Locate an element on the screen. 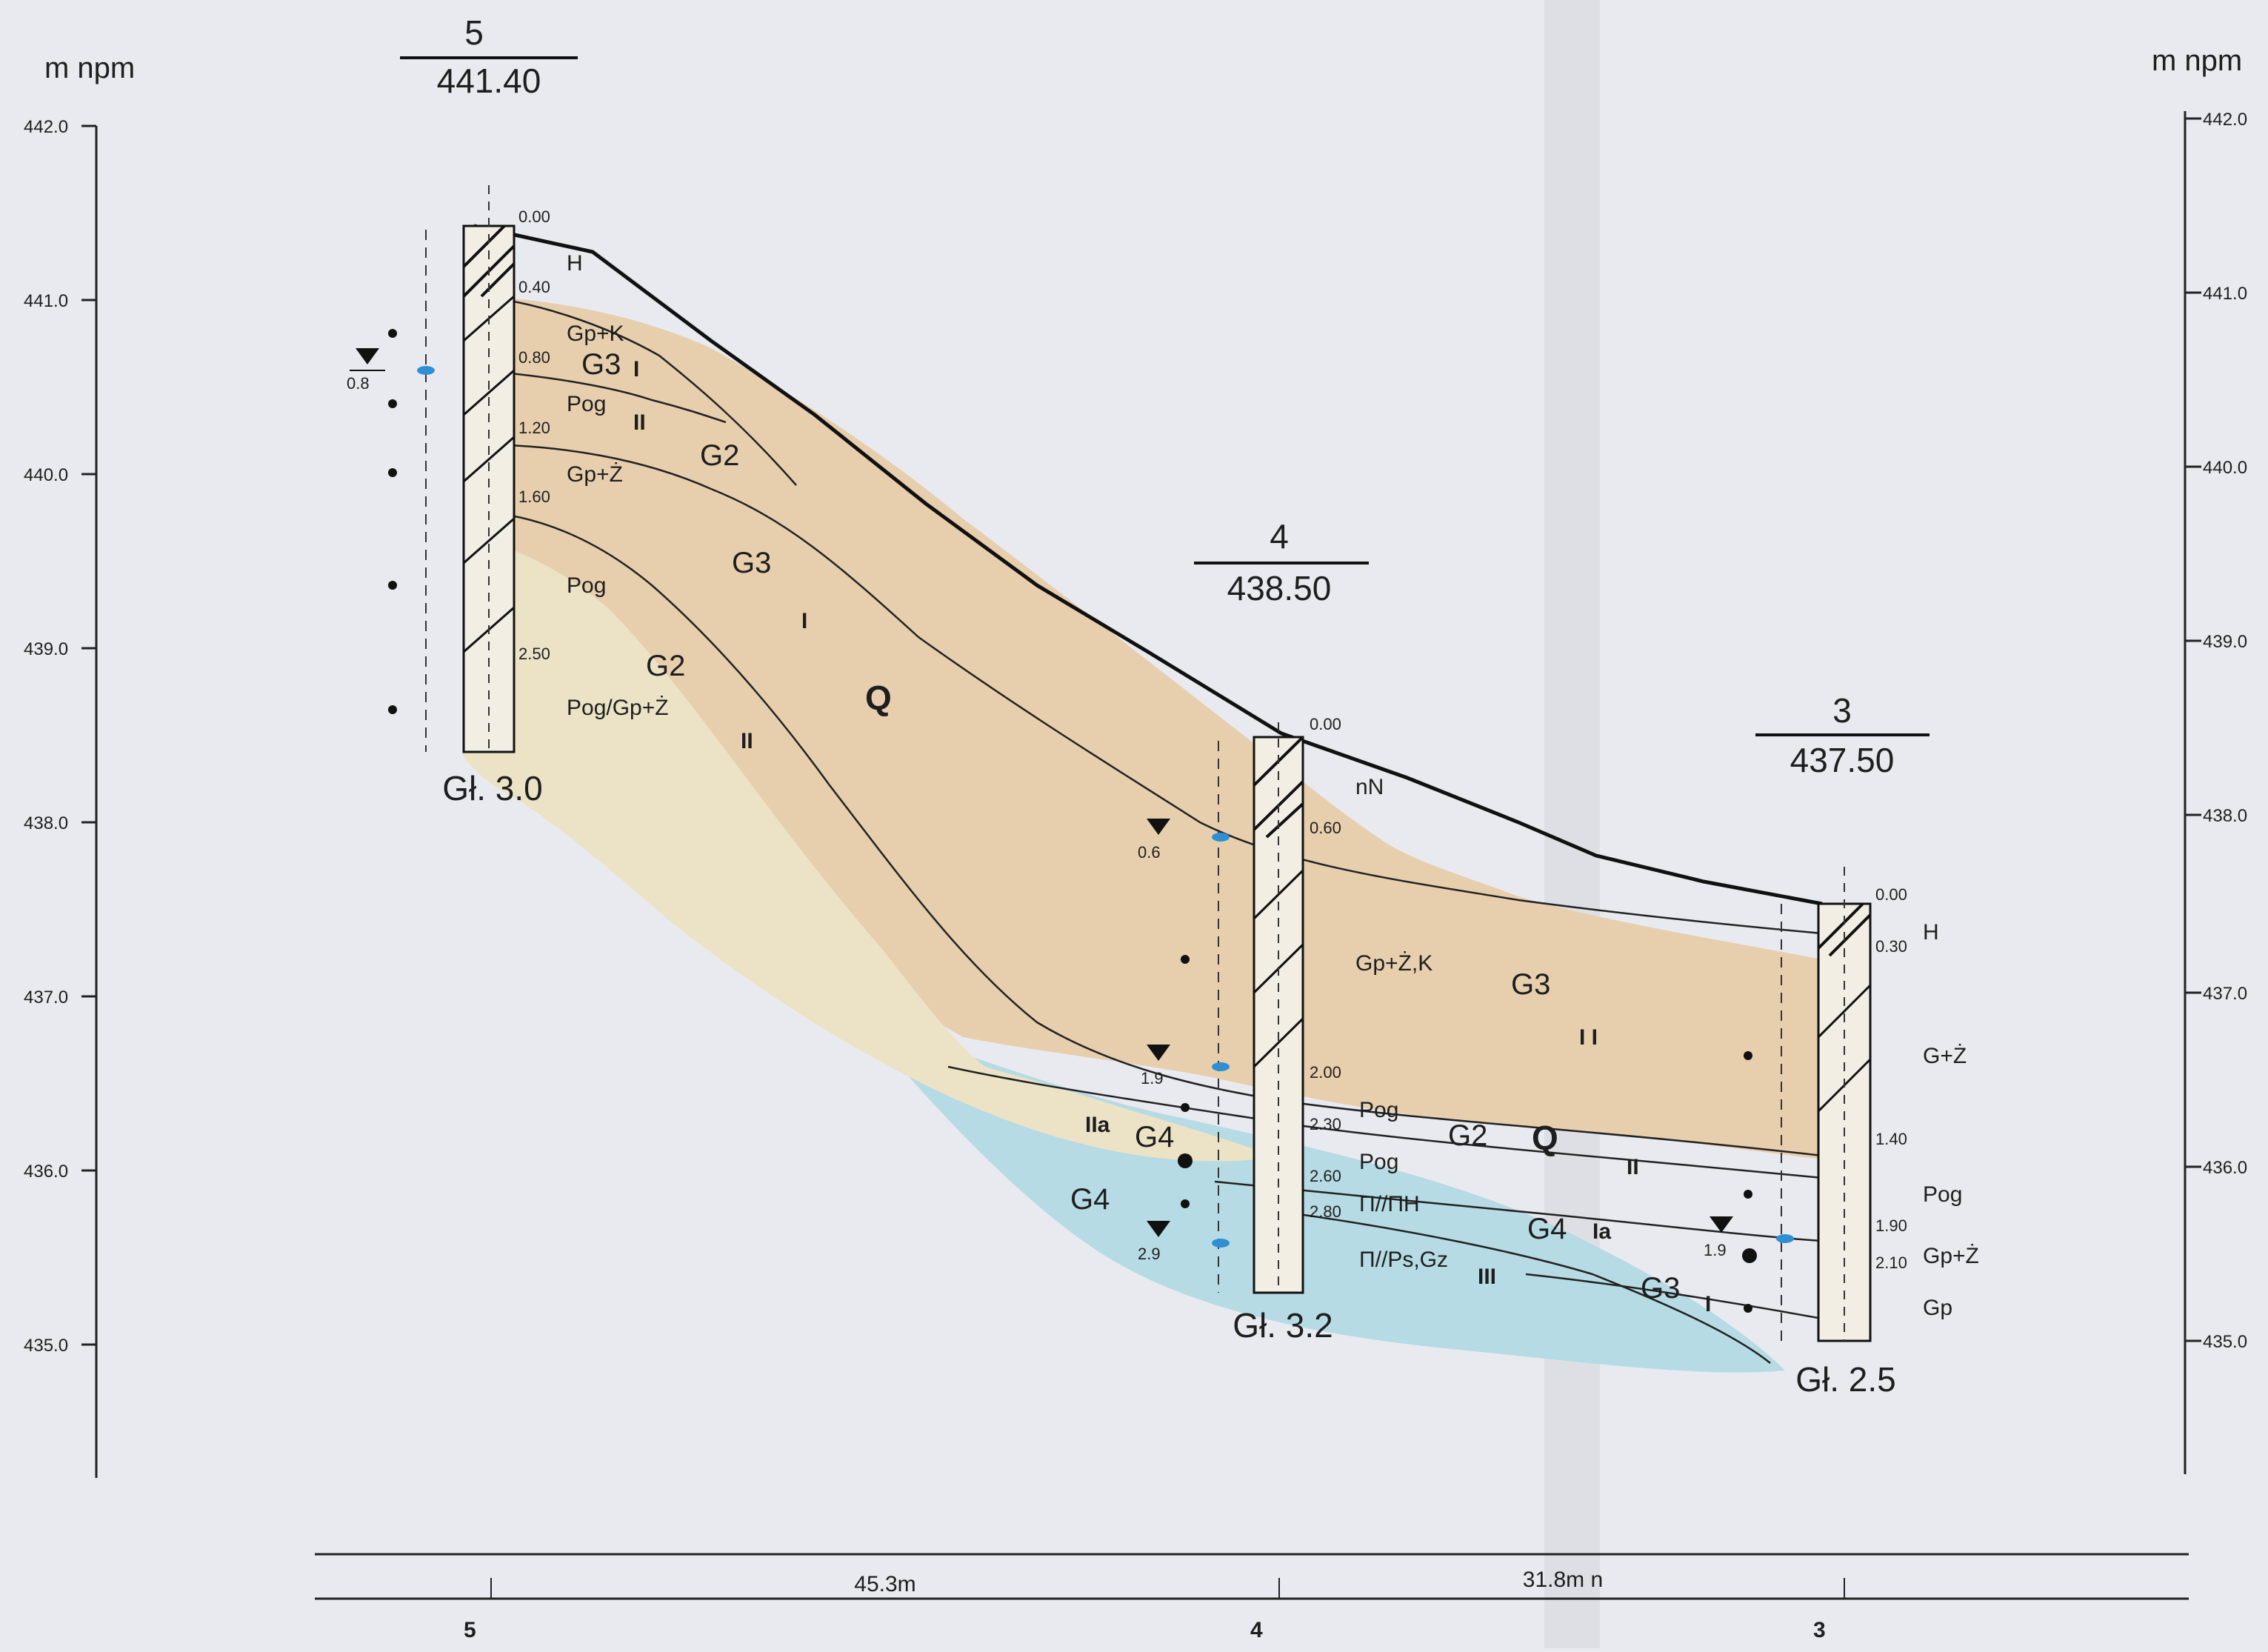  soil-symbol: G+Ż is located at coordinates (1945, 1056).